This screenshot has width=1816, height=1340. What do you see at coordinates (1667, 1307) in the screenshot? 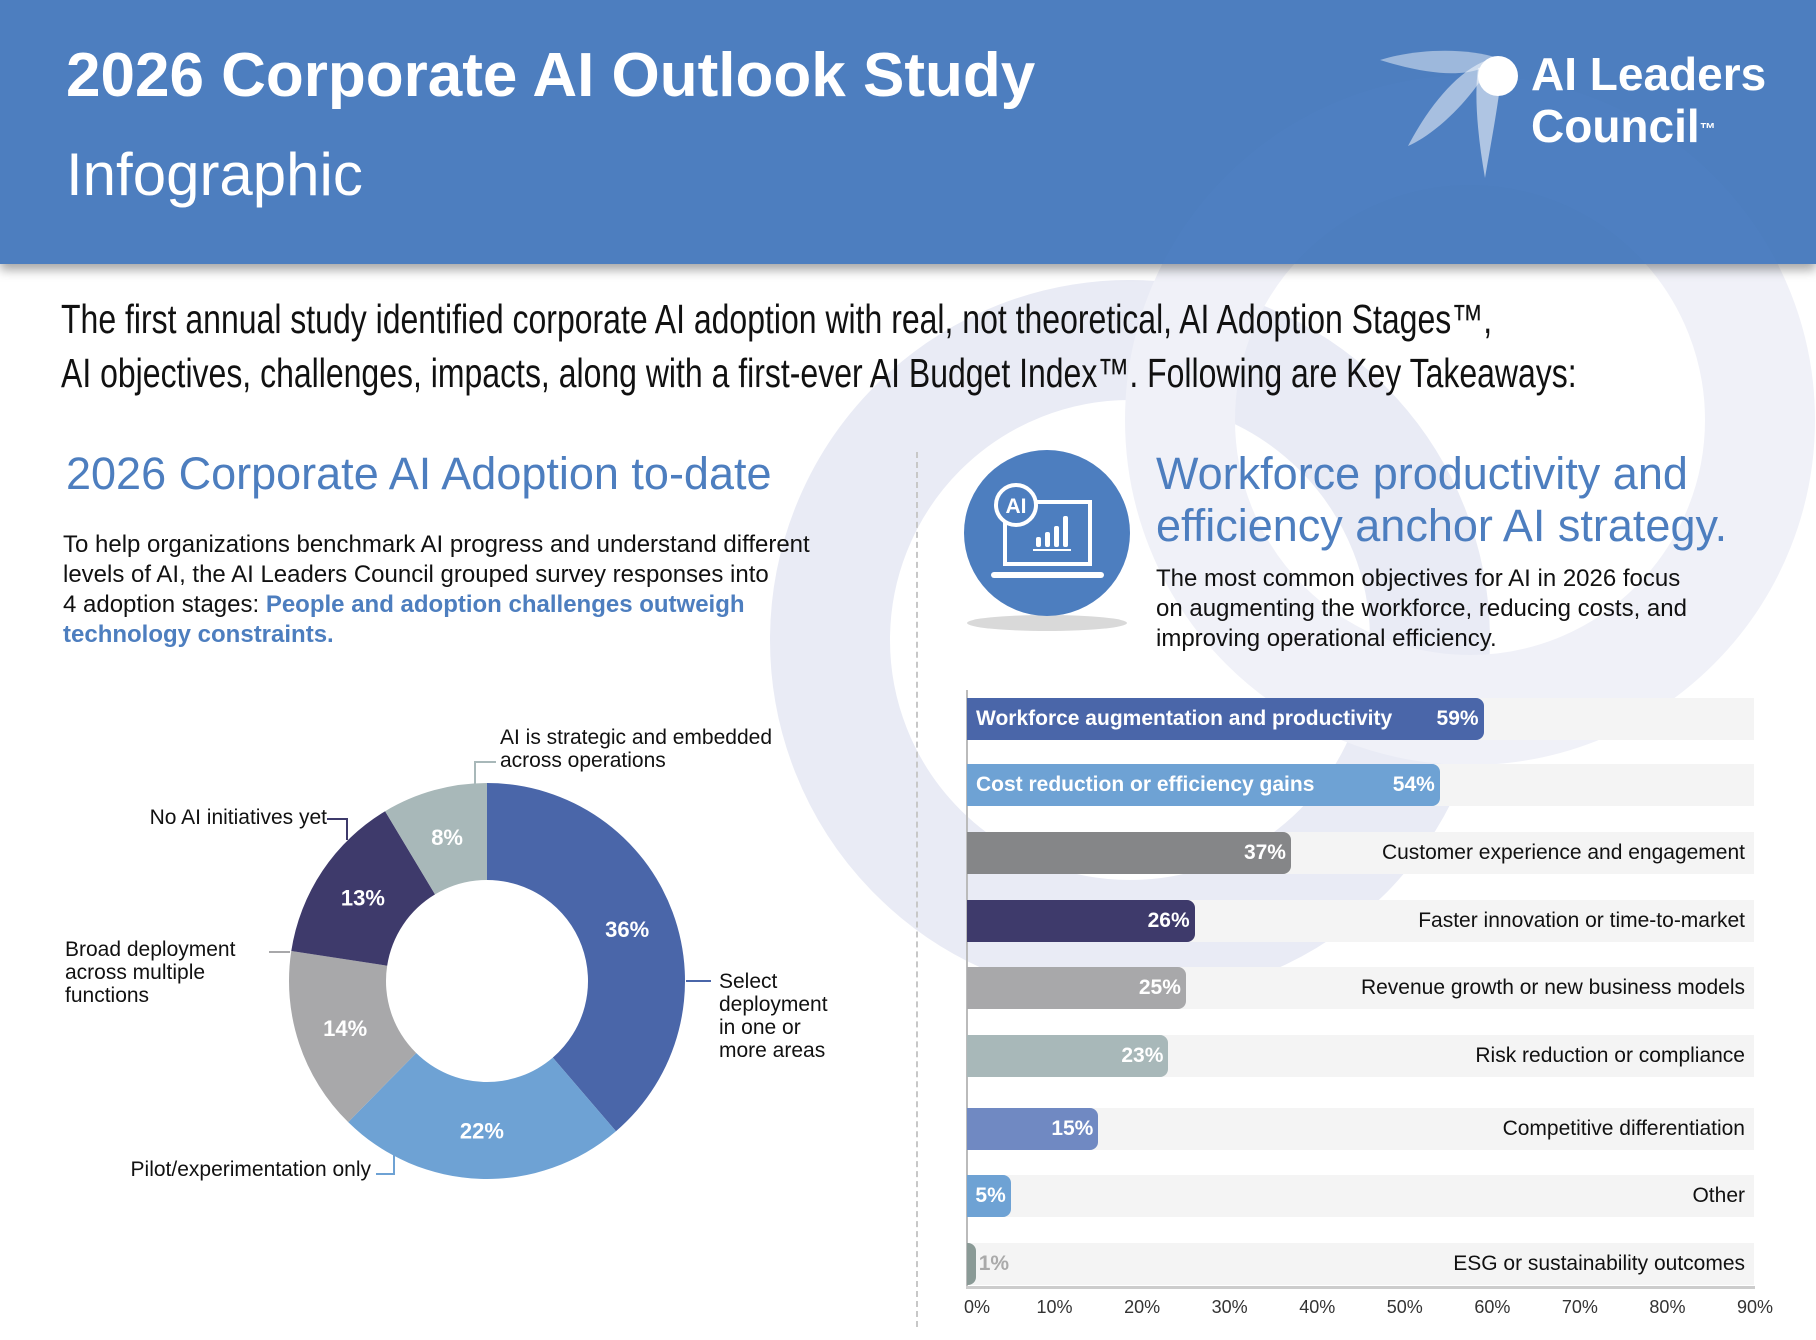
I see `x-tick-label: 80%` at bounding box center [1667, 1307].